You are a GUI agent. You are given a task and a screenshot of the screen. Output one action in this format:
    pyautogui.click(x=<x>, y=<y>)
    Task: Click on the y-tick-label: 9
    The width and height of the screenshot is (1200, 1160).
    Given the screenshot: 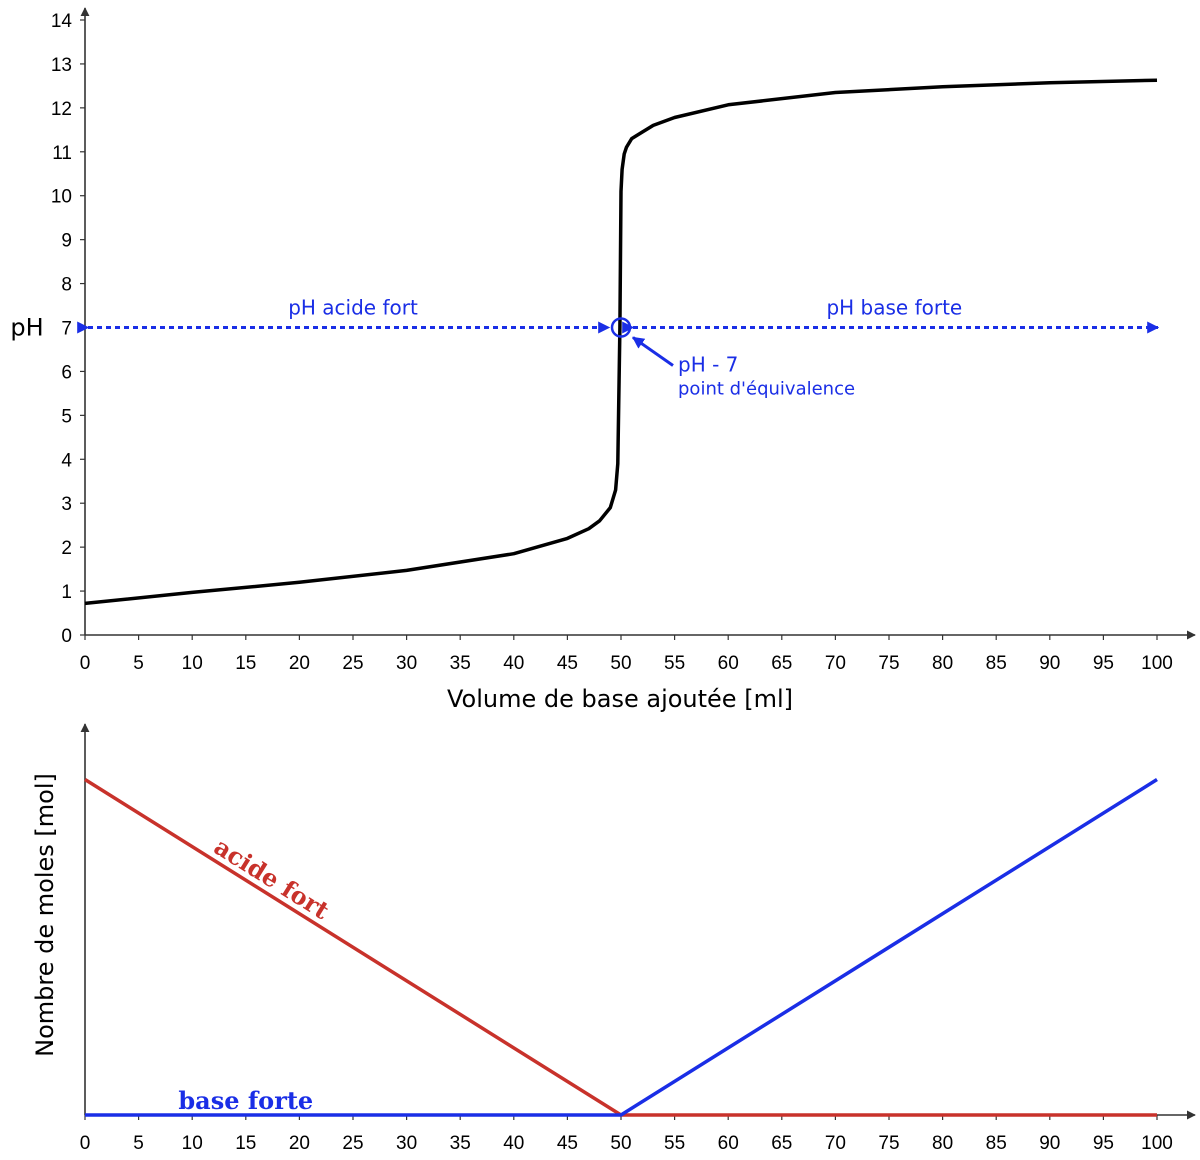 What is the action you would take?
    pyautogui.click(x=66, y=241)
    